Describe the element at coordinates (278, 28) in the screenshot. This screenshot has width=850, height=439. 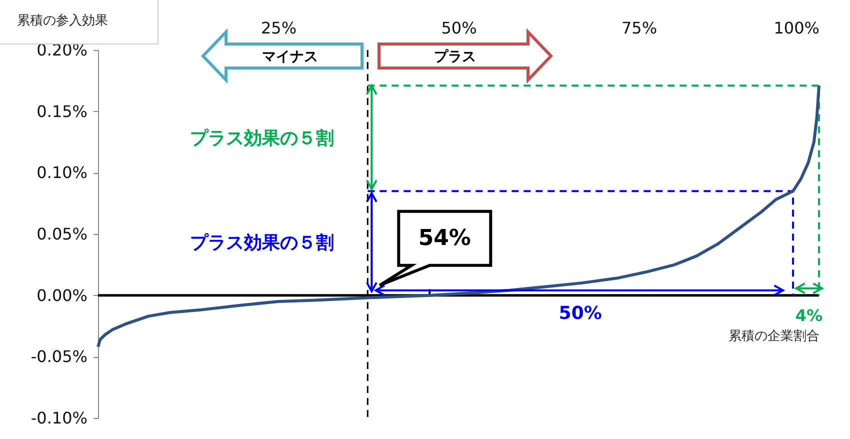
I see `x-tick-label: 25%` at that location.